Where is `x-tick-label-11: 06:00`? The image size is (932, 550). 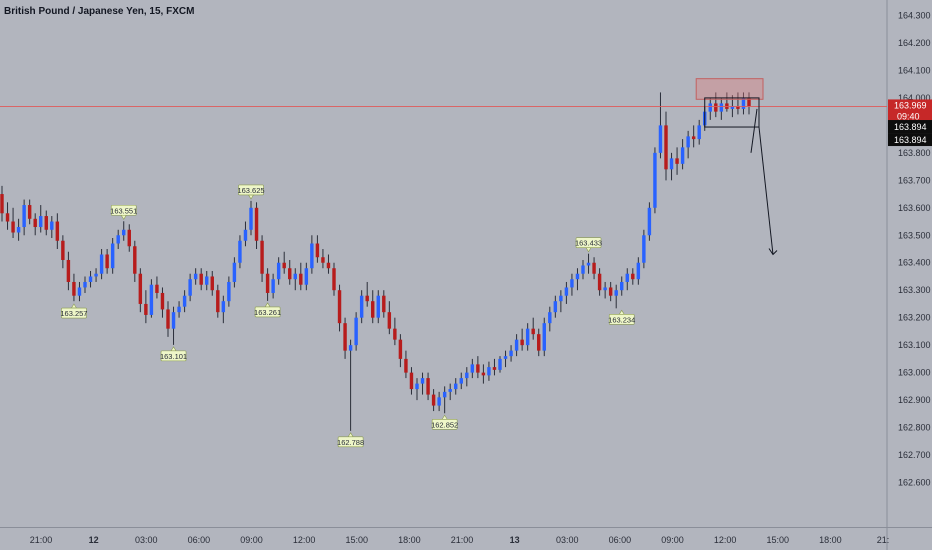 x-tick-label-11: 06:00 is located at coordinates (620, 540).